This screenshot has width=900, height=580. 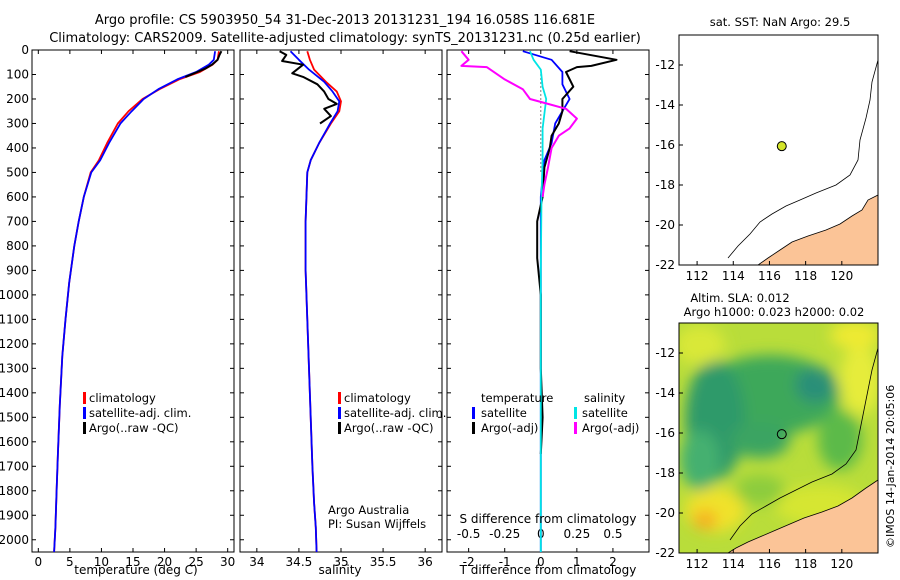 What do you see at coordinates (733, 276) in the screenshot?
I see `map-x-tick-label: 114` at bounding box center [733, 276].